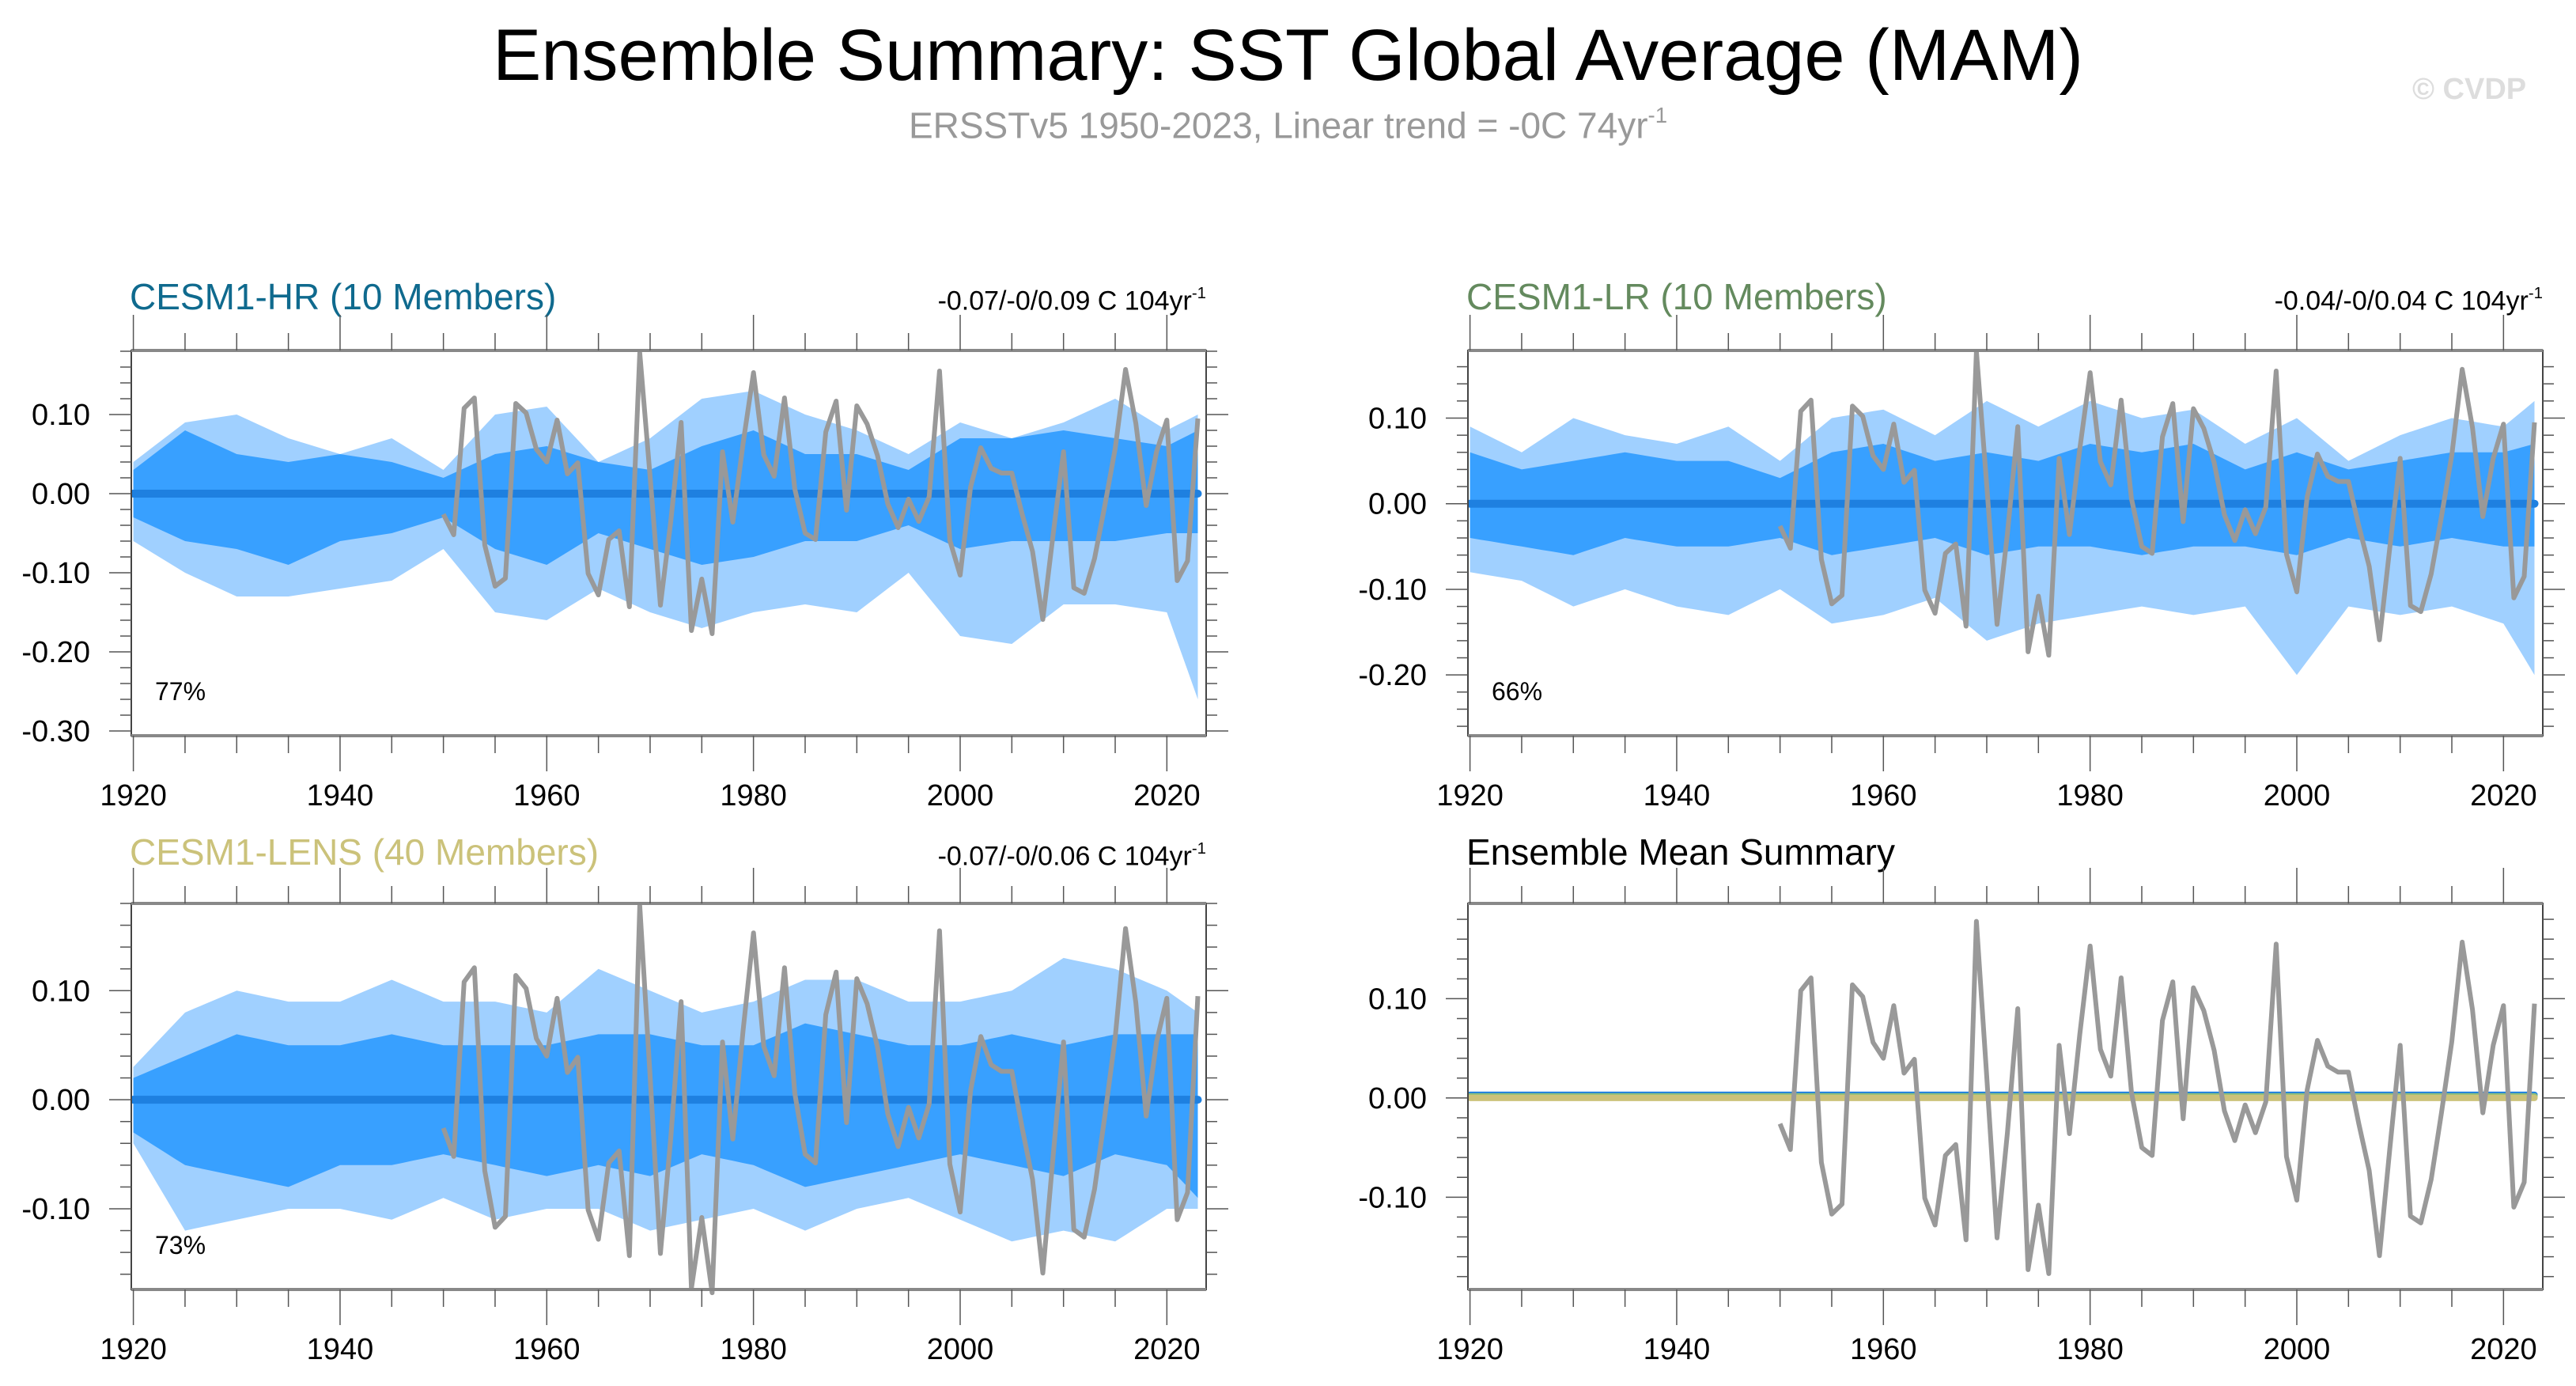  What do you see at coordinates (2469, 90) in the screenshot?
I see `watermark: © CVDP` at bounding box center [2469, 90].